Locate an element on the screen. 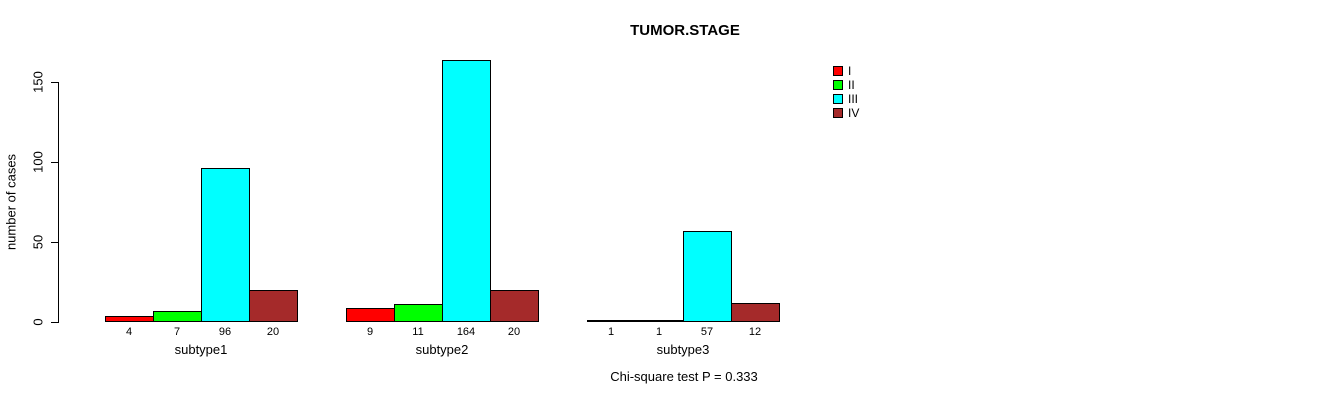 The width and height of the screenshot is (1340, 400). x-category-label-subtype3: subtype3 is located at coordinates (683, 349).